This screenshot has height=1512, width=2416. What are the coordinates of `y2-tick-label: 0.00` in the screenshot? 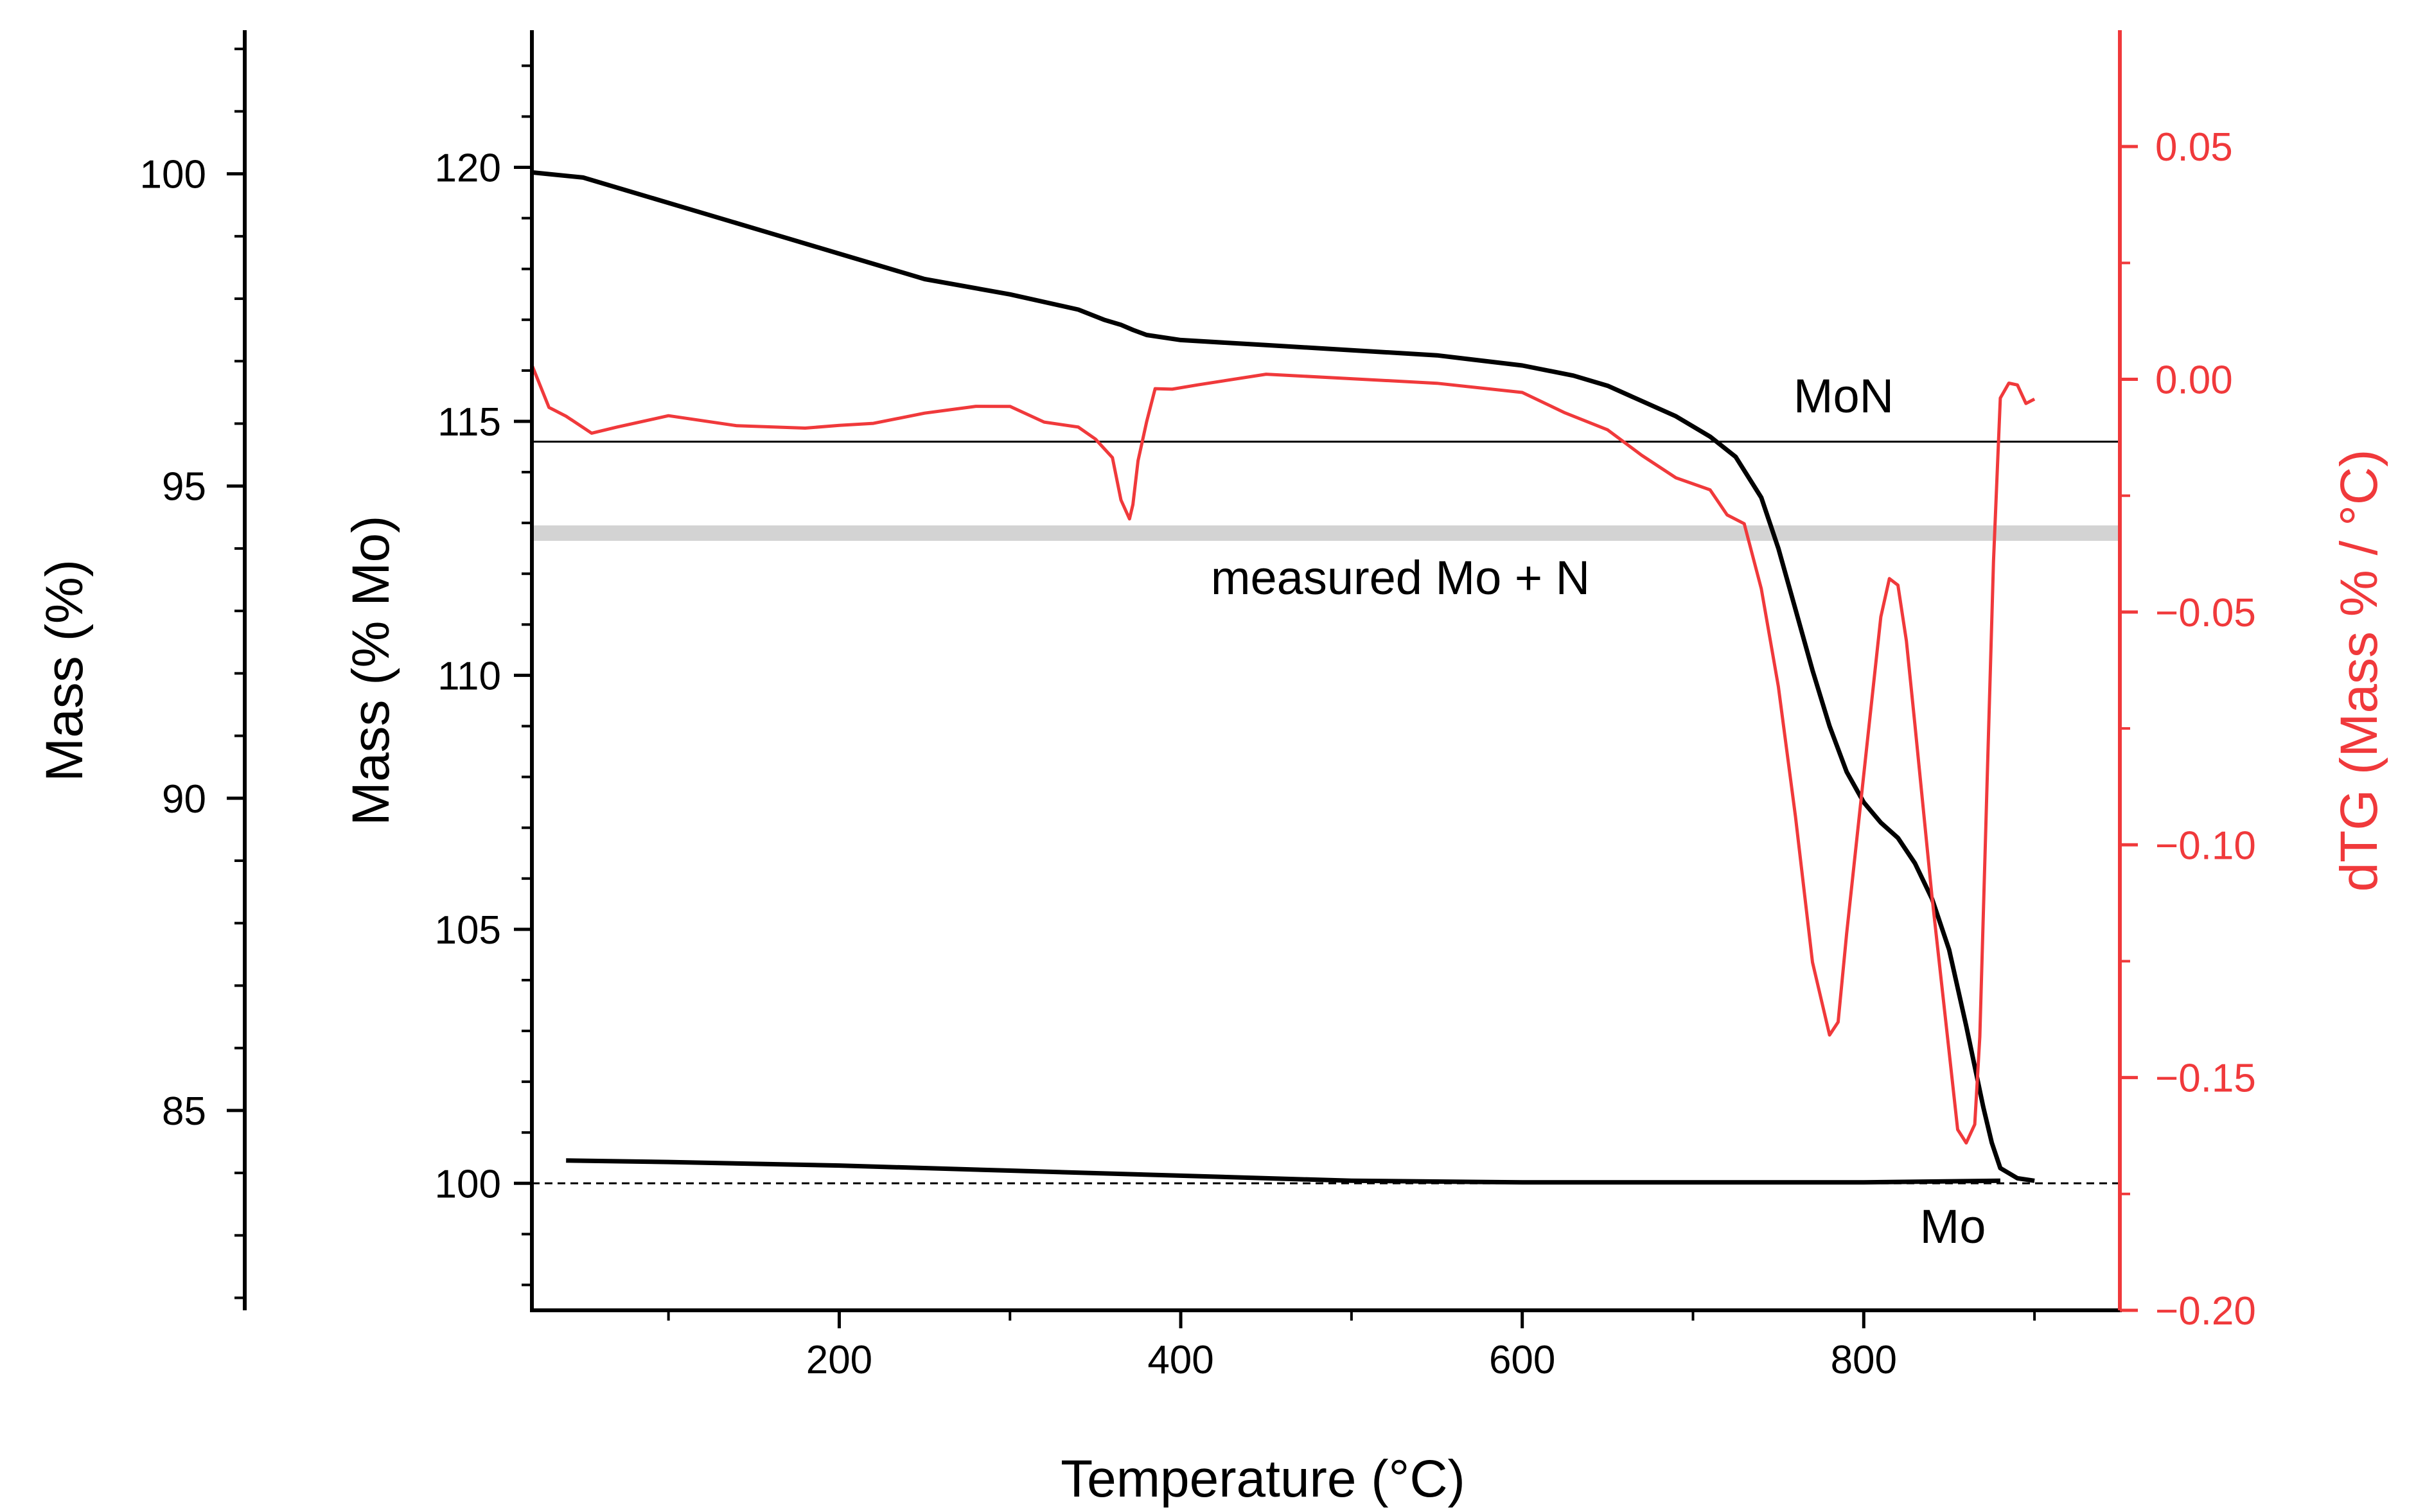 It's located at (2194, 381).